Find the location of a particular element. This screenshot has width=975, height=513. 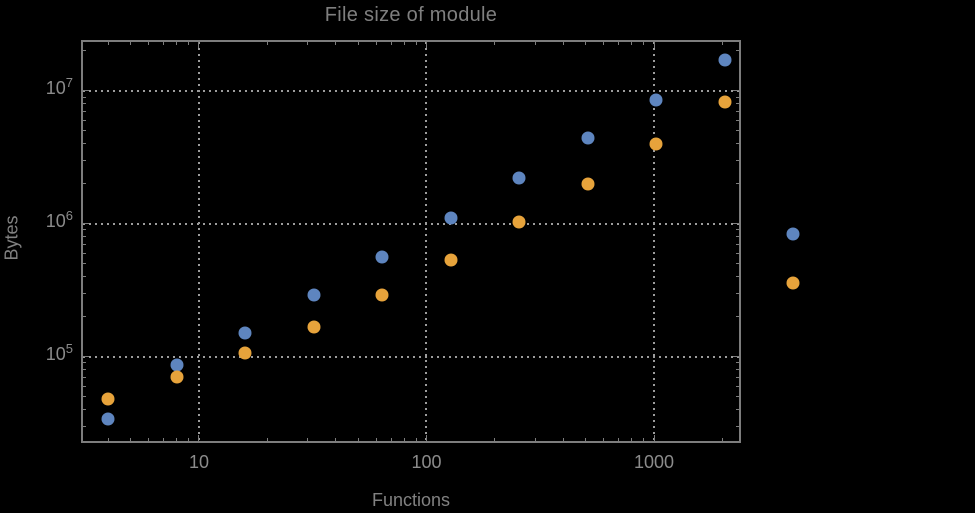

chart-title: File size of module is located at coordinates (411, 15).